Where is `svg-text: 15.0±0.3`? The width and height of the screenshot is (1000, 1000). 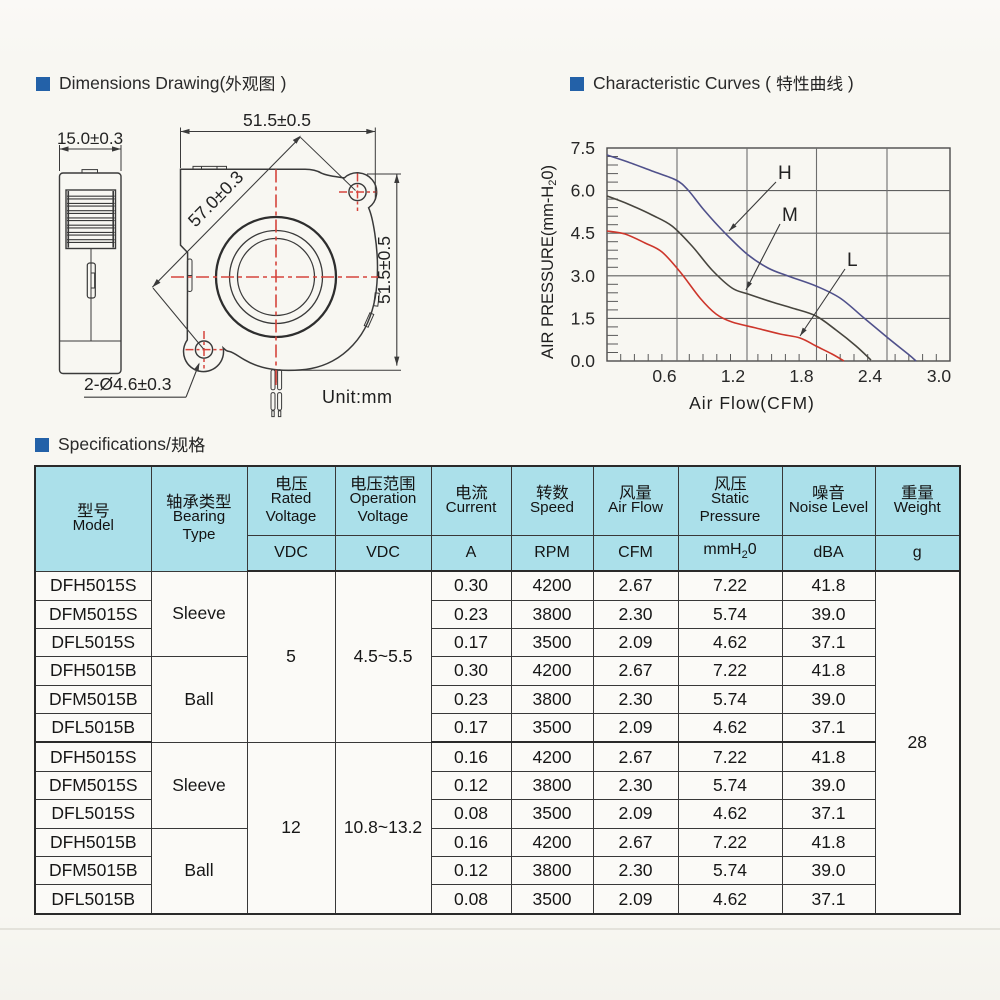
svg-text: 15.0±0.3 is located at coordinates (90, 138).